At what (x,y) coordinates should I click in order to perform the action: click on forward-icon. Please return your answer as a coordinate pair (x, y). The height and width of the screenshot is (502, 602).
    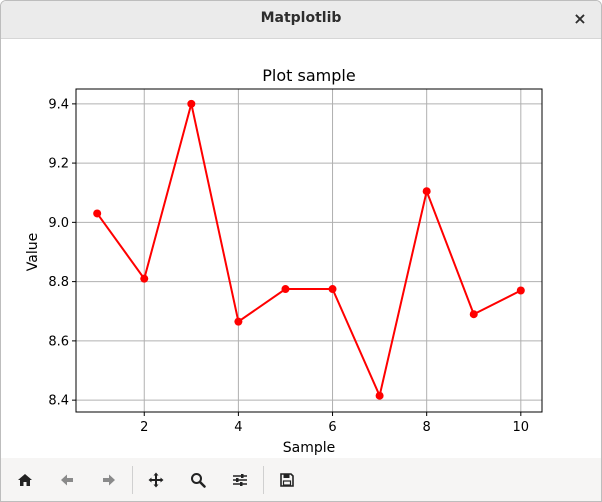
    Looking at the image, I should click on (109, 480).